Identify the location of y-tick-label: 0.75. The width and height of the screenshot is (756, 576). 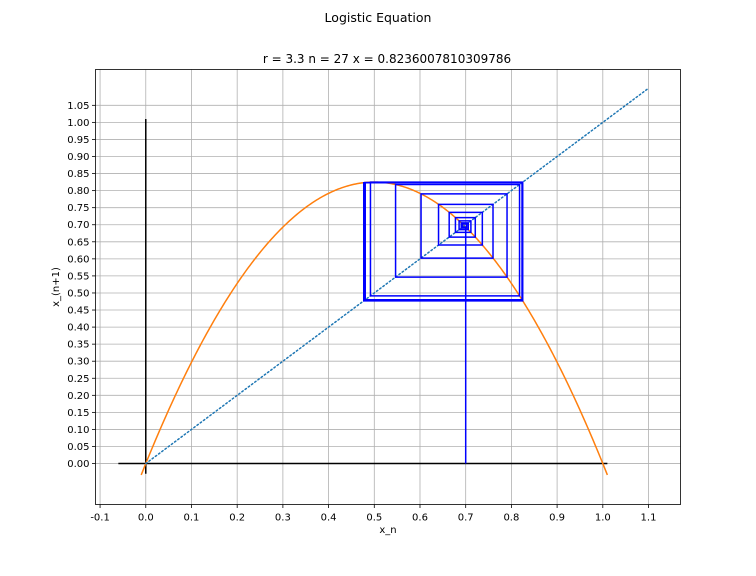
(78, 208).